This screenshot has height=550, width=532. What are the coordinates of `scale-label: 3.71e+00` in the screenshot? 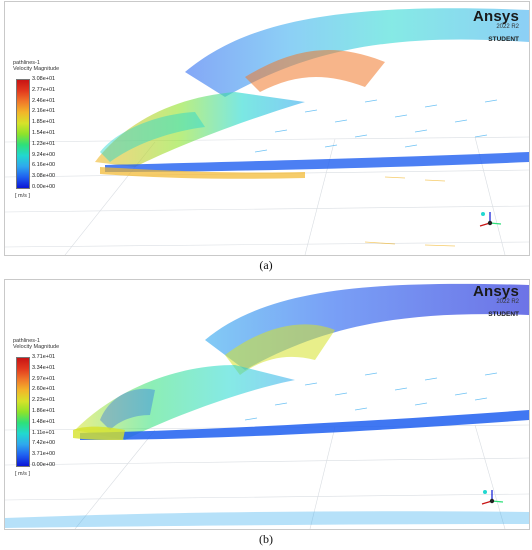 It's located at (44, 454).